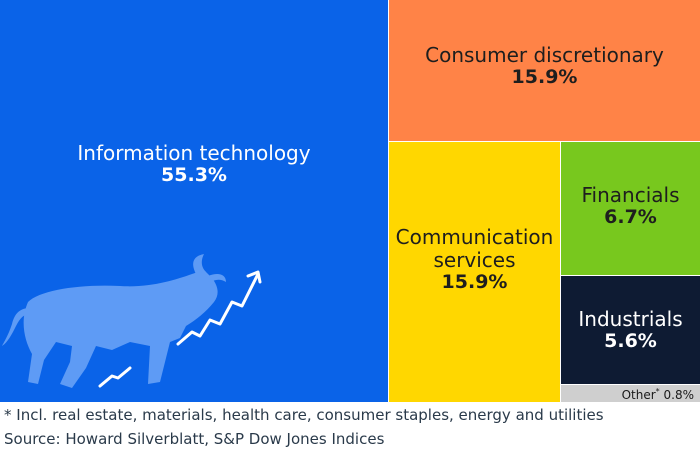 This screenshot has width=700, height=466. I want to click on category-label: Financials, so click(630, 195).